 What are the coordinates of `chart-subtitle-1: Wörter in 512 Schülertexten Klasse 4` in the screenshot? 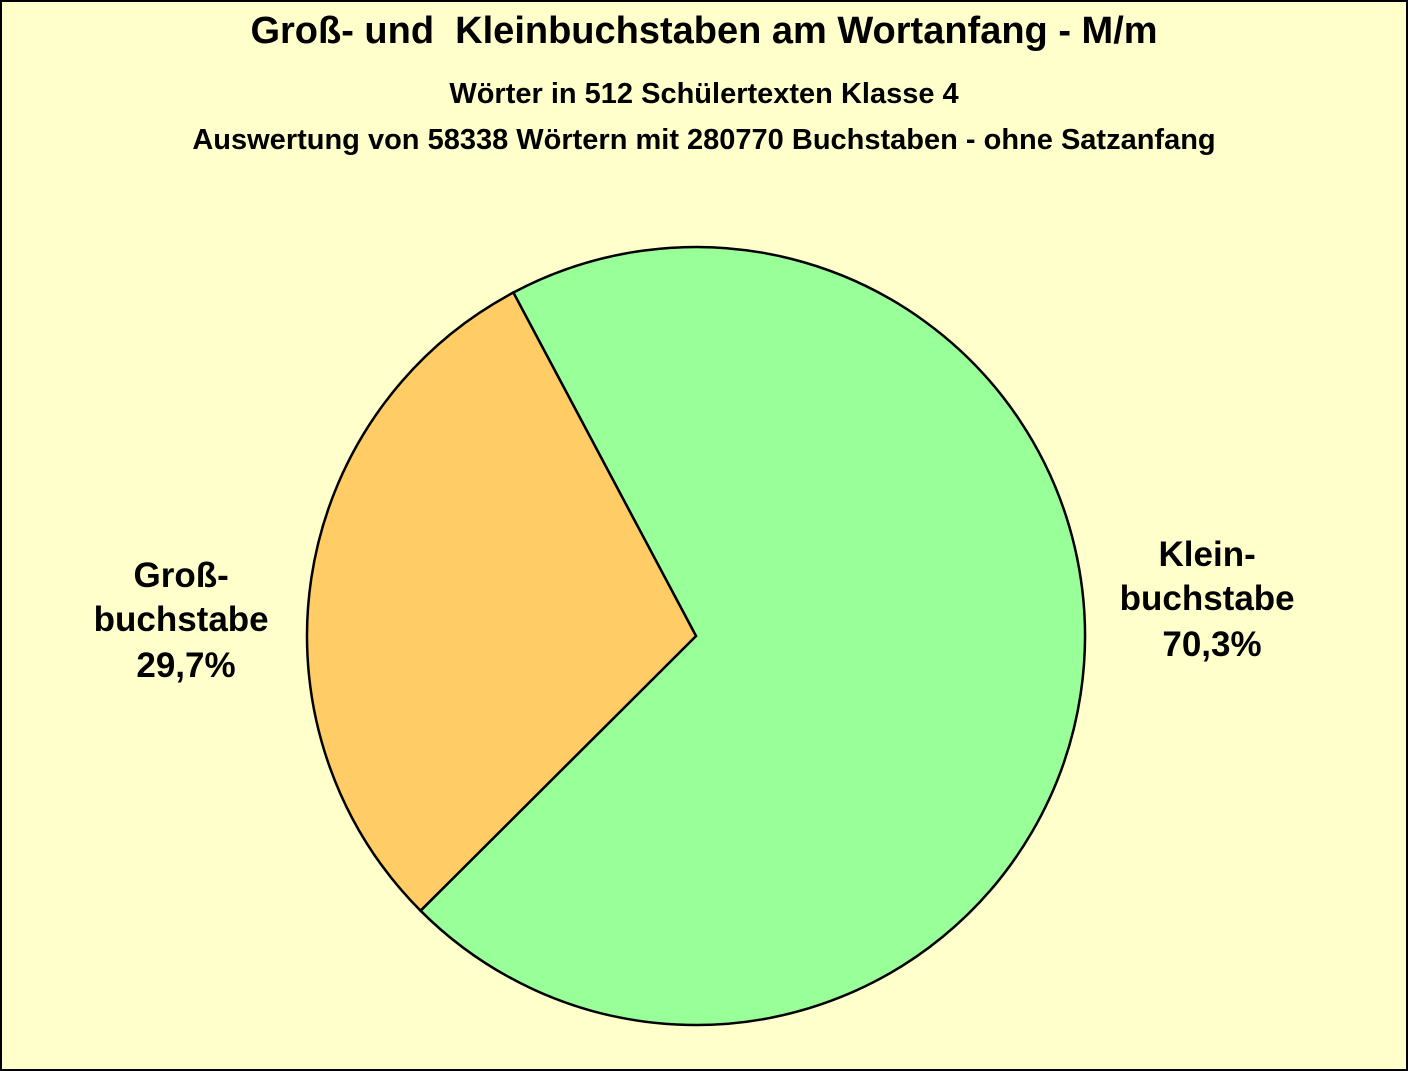 It's located at (704, 94).